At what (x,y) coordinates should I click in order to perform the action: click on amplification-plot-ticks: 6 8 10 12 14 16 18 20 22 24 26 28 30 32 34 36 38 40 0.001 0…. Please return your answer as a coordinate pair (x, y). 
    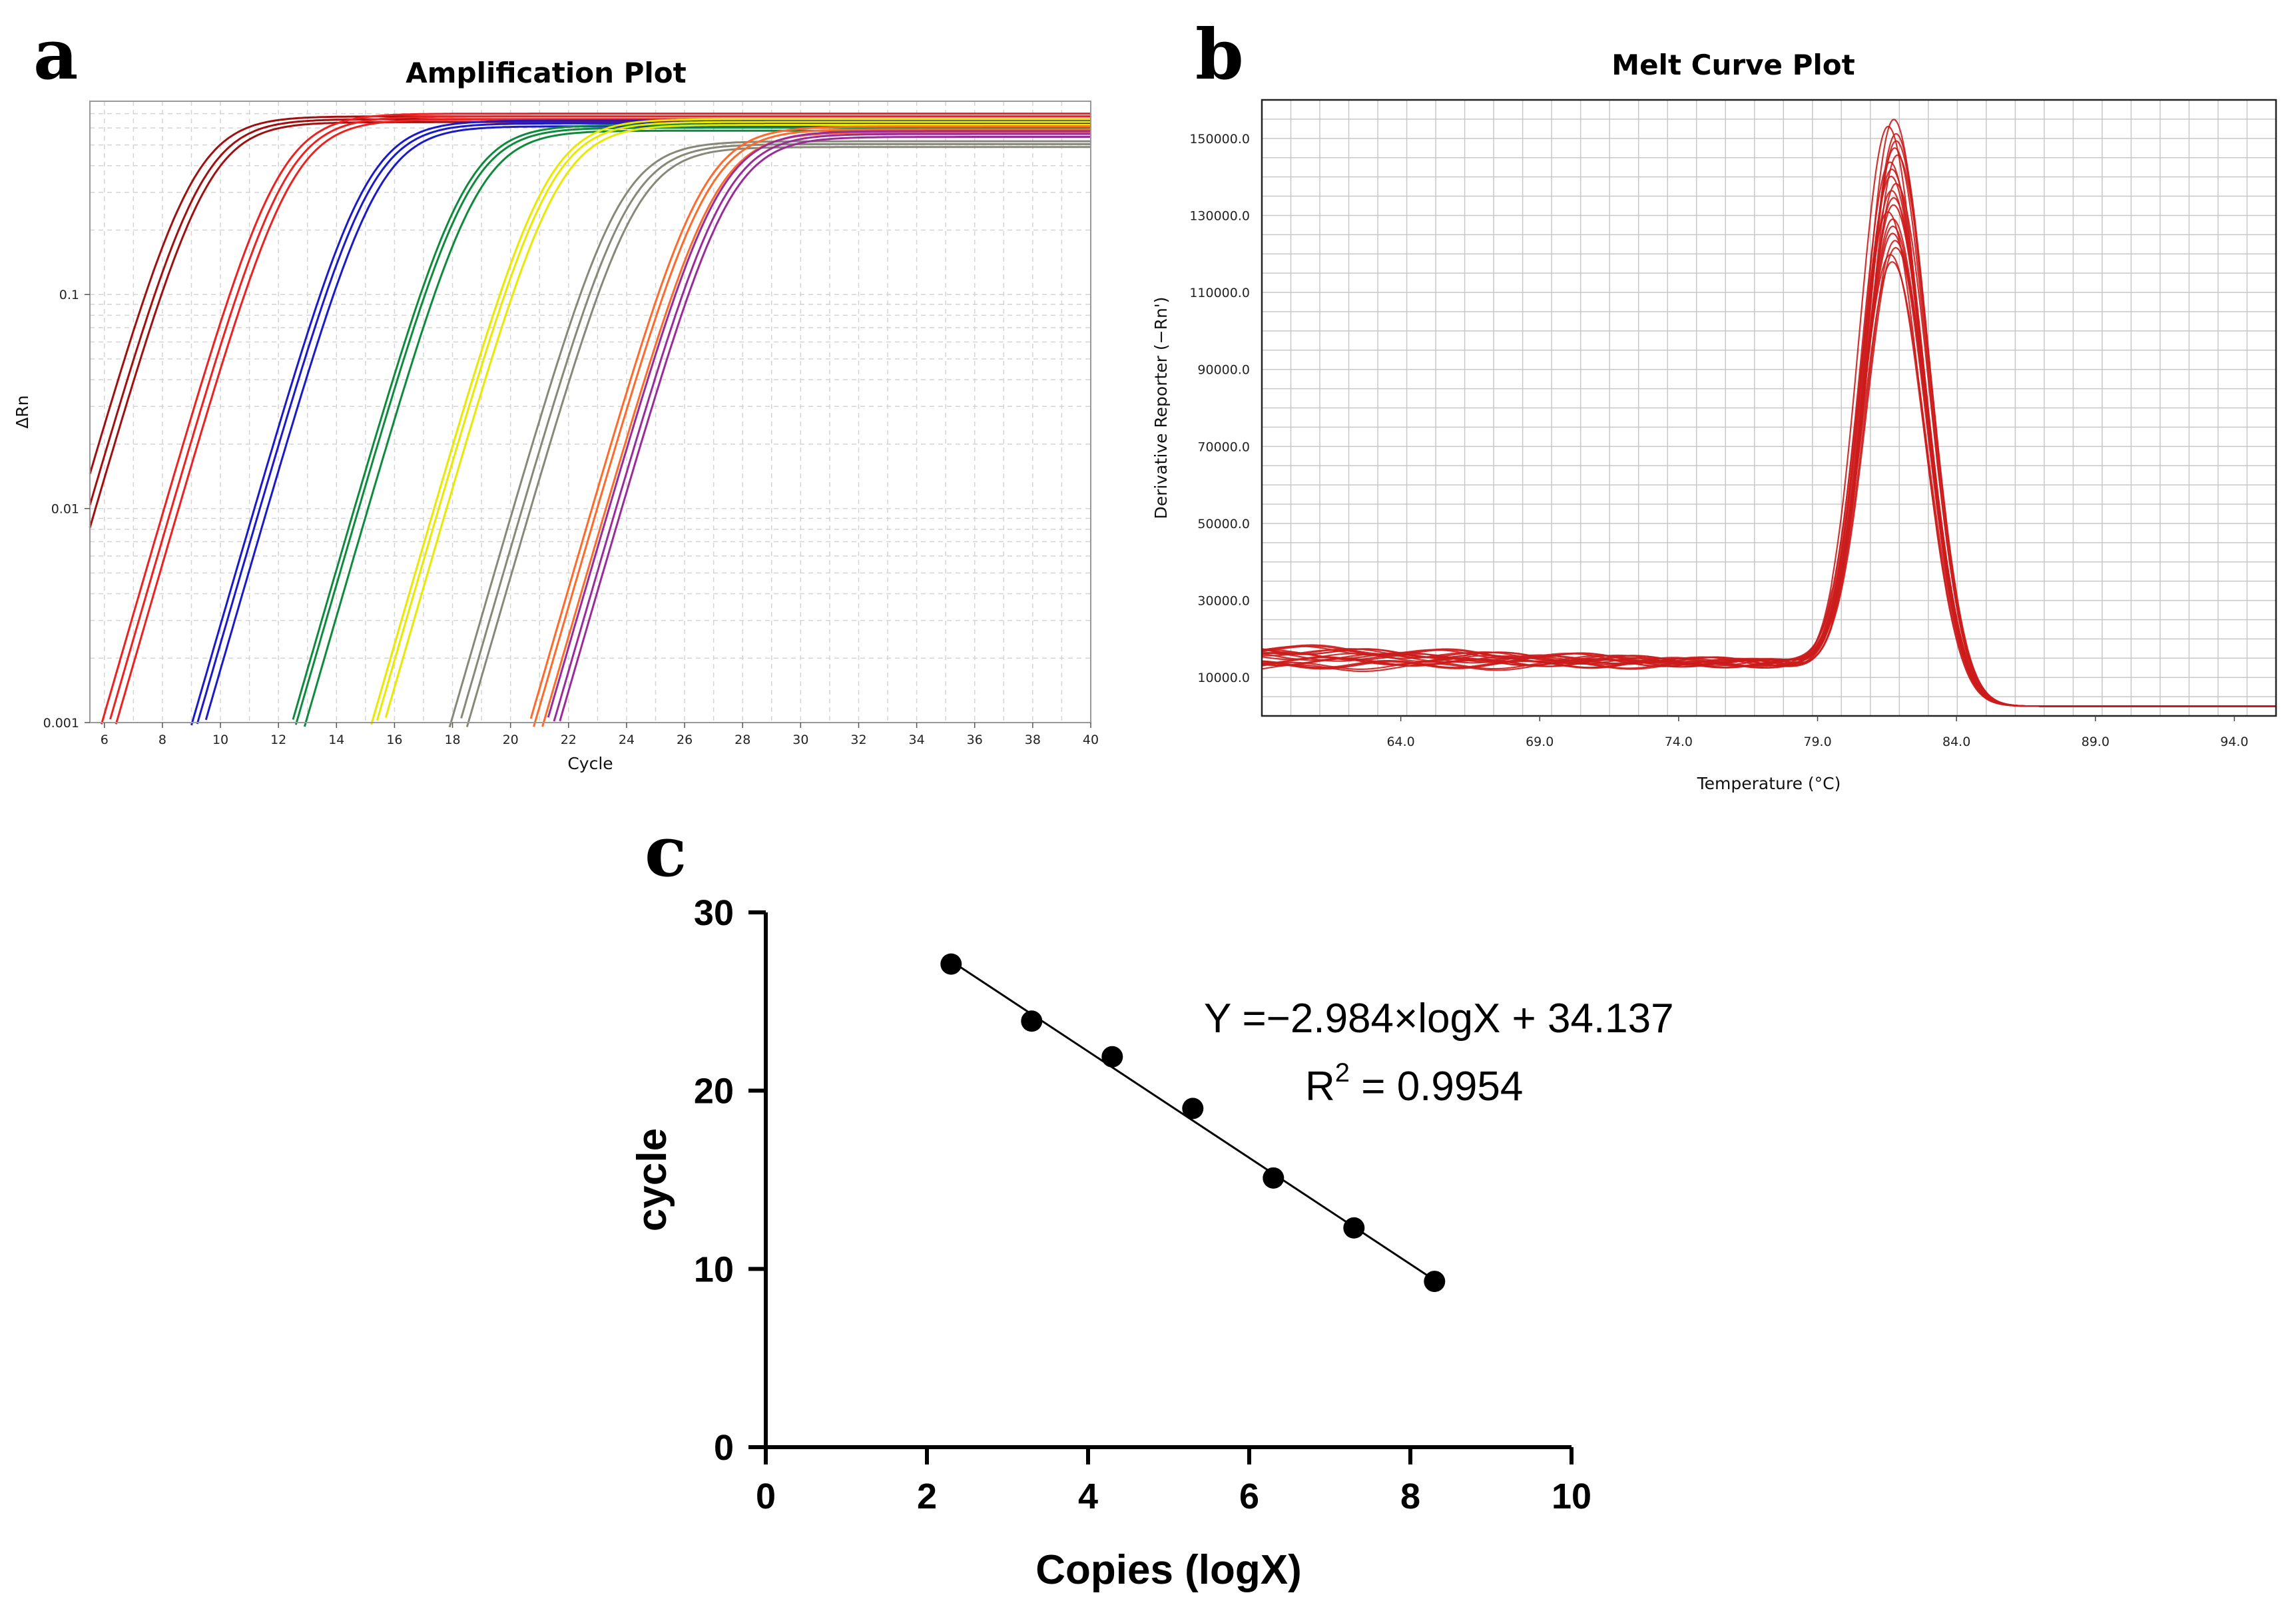
    Looking at the image, I should click on (571, 517).